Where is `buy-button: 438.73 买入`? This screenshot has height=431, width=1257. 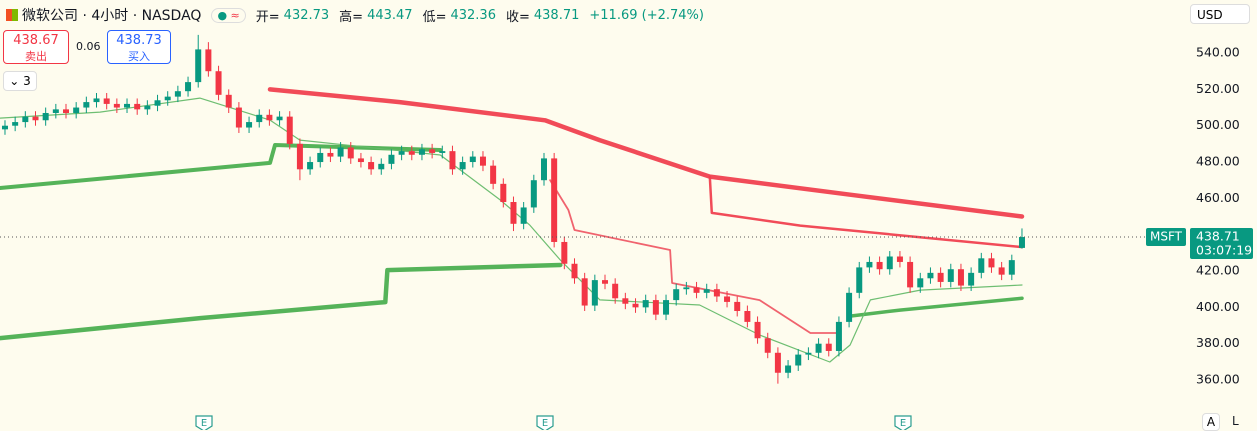
buy-button: 438.73 买入 is located at coordinates (139, 47).